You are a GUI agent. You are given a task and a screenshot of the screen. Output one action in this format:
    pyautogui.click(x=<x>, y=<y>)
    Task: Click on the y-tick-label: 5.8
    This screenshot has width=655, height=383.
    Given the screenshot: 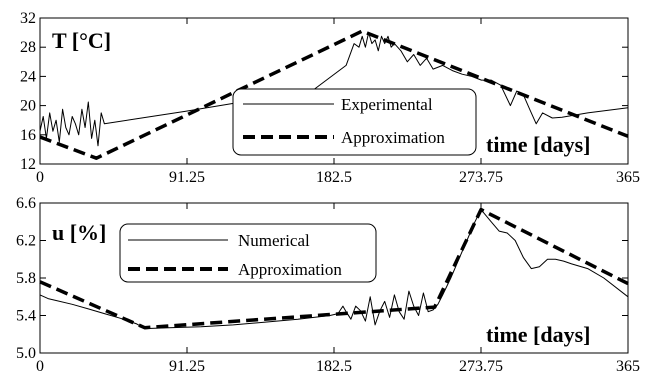 What is the action you would take?
    pyautogui.click(x=26, y=278)
    